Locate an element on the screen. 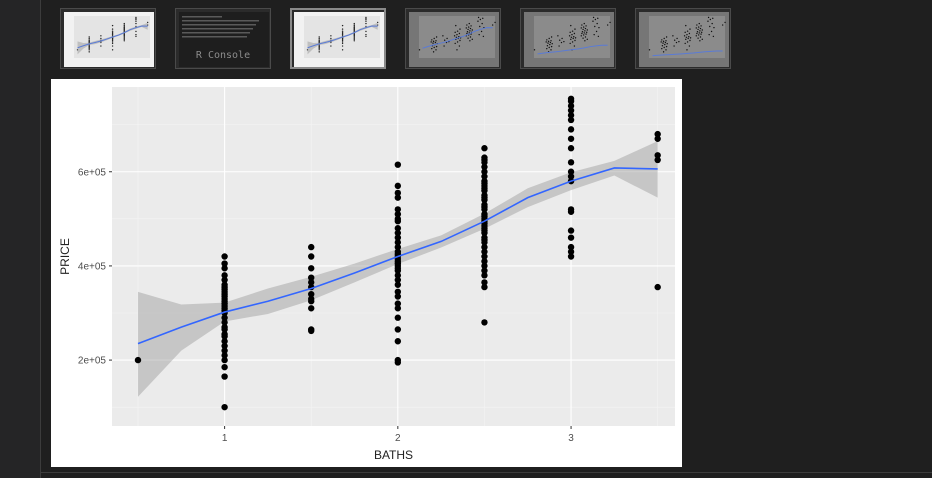 Image resolution: width=932 pixels, height=478 pixels. thumbnail-trend-line is located at coordinates (342, 37).